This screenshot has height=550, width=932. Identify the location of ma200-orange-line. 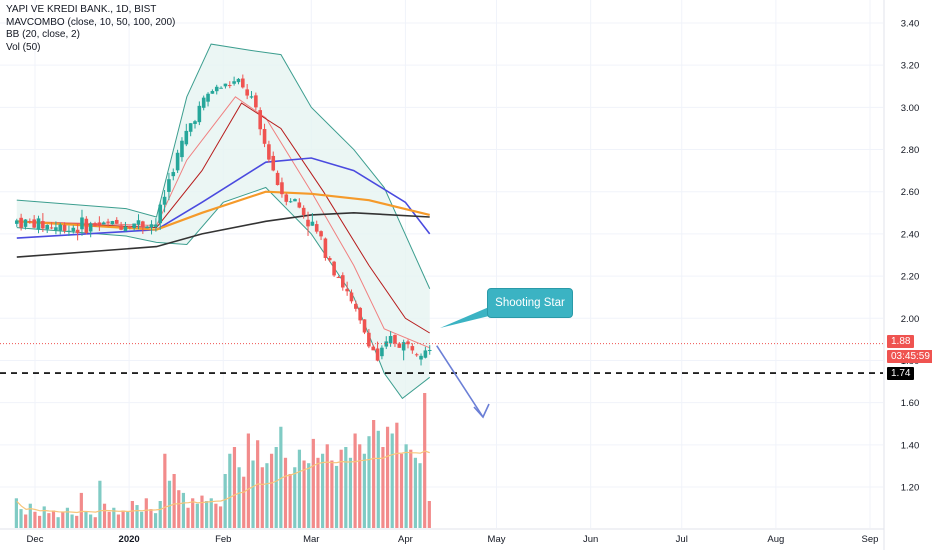
(223, 210).